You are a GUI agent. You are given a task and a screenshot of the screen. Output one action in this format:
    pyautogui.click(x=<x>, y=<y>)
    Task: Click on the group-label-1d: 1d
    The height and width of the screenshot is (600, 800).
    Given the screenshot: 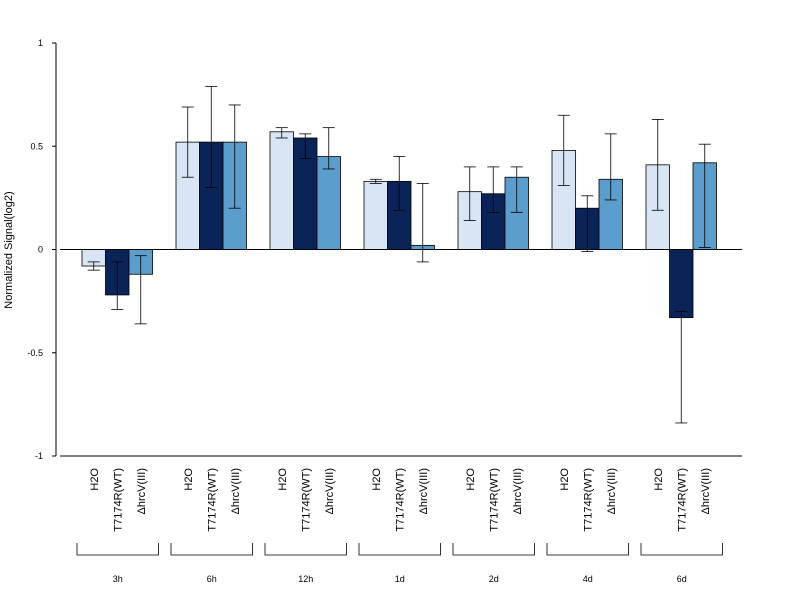 What is the action you would take?
    pyautogui.click(x=400, y=579)
    